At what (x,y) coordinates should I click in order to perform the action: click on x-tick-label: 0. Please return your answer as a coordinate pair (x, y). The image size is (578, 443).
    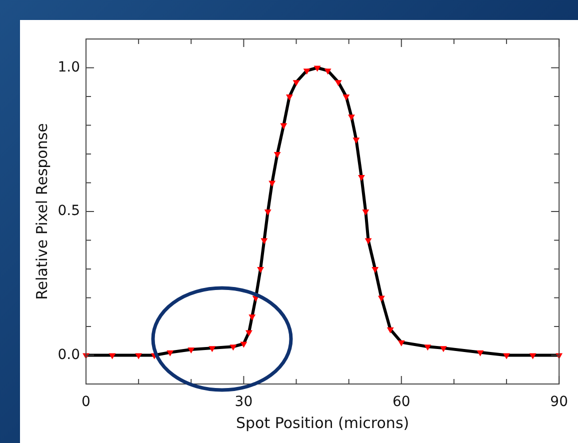
    Looking at the image, I should click on (86, 402).